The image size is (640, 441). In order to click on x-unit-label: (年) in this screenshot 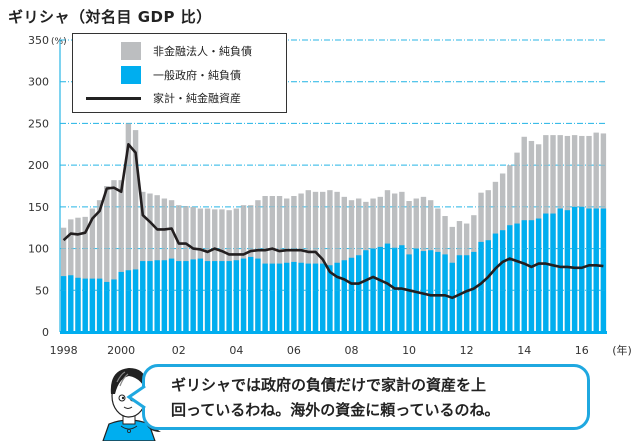, I will do `click(622, 350)`.